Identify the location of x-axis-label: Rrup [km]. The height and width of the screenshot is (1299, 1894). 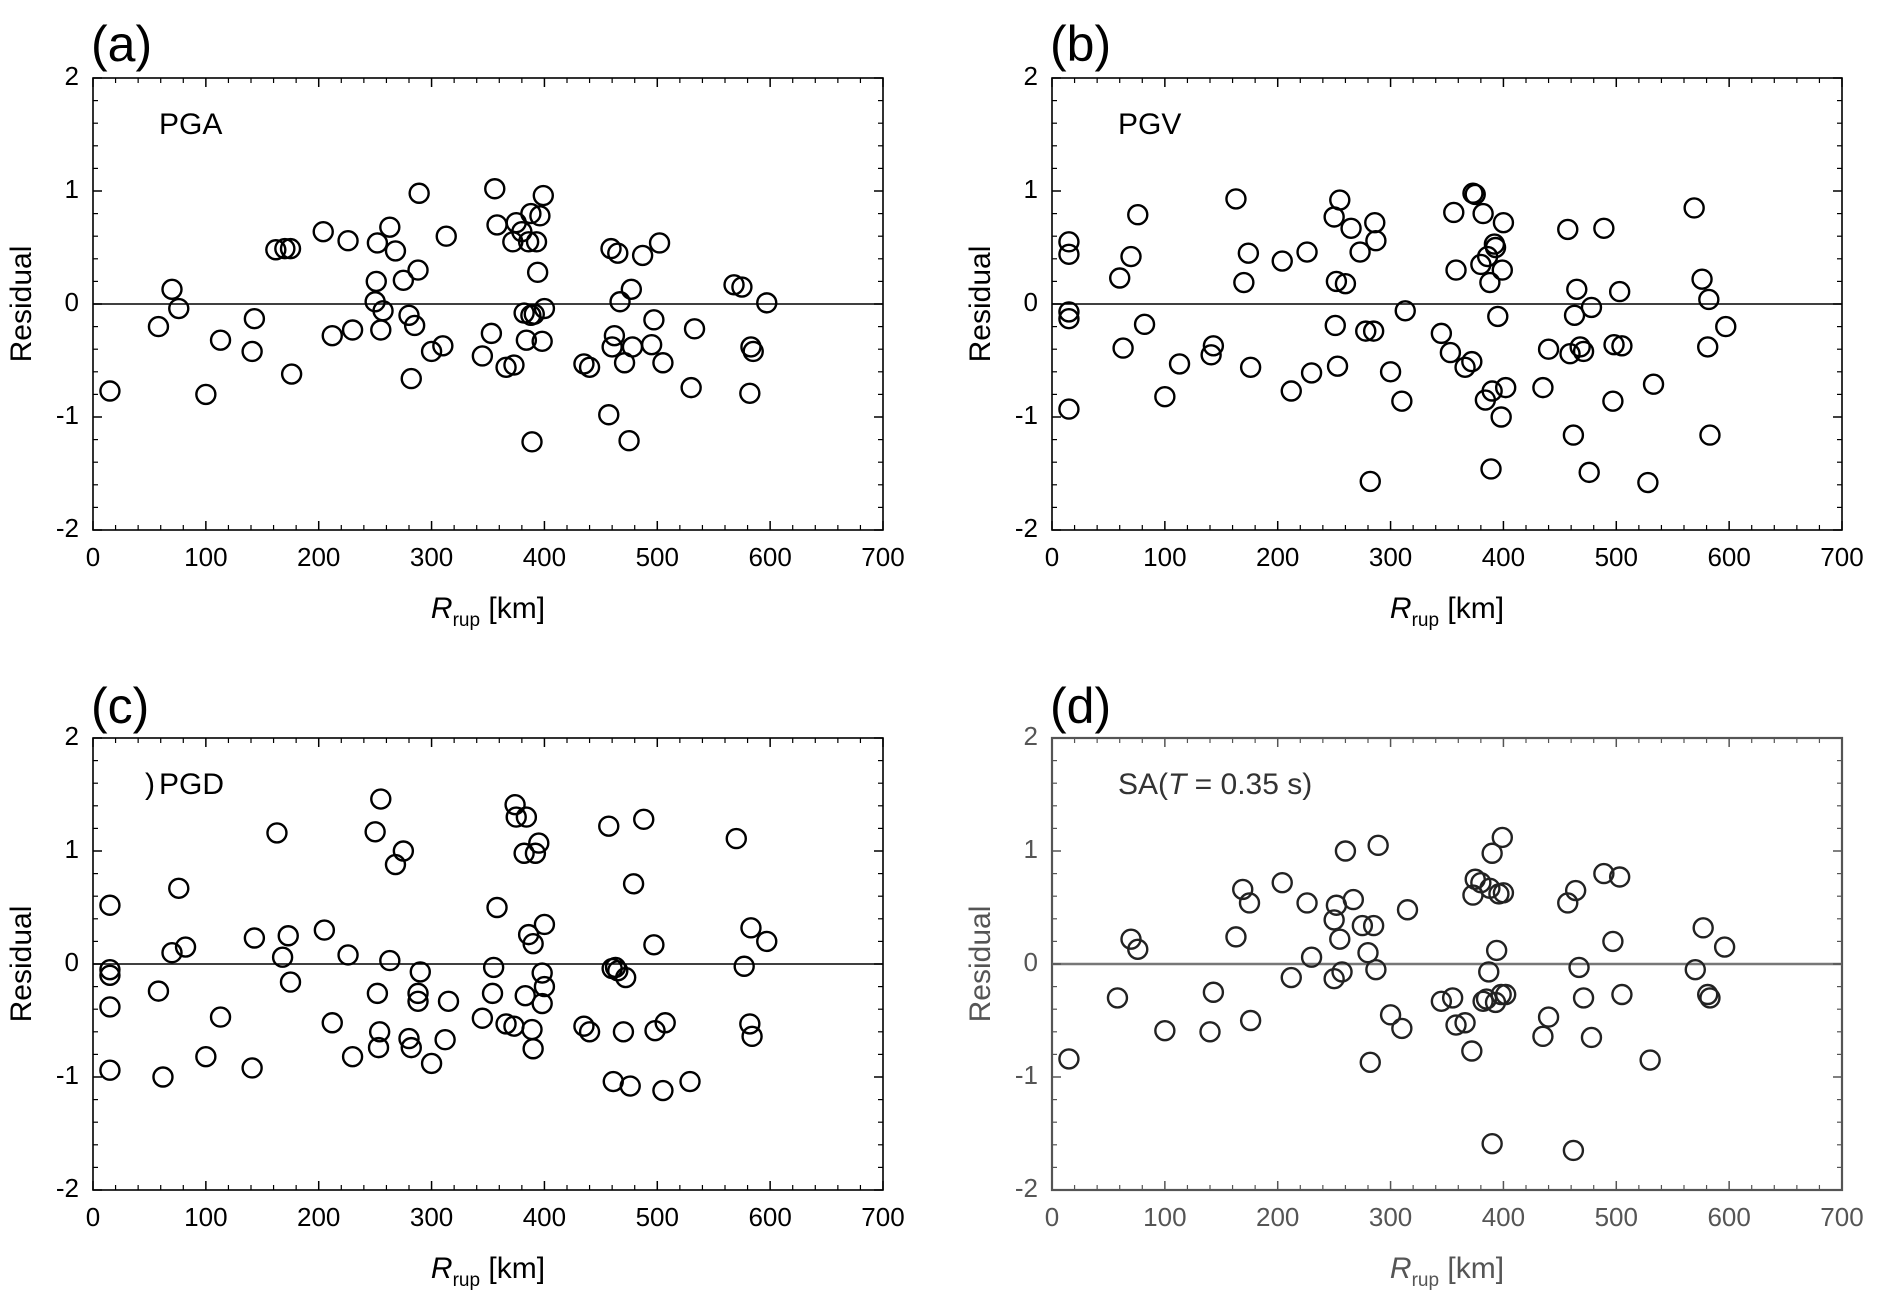
(488, 611).